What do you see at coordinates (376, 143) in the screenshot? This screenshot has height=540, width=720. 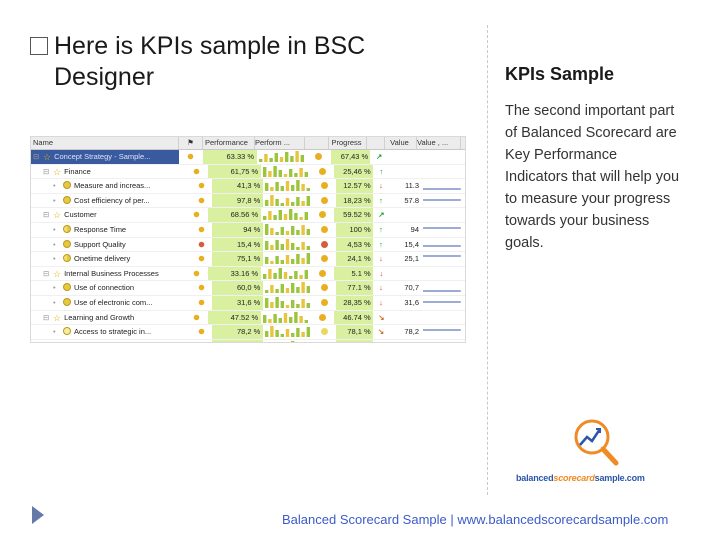 I see `col-trend` at bounding box center [376, 143].